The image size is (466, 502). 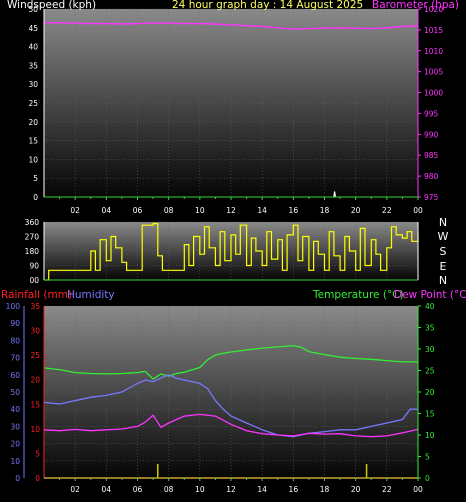 I want to click on humidity-y-tick-label: 80, so click(x=15, y=340).